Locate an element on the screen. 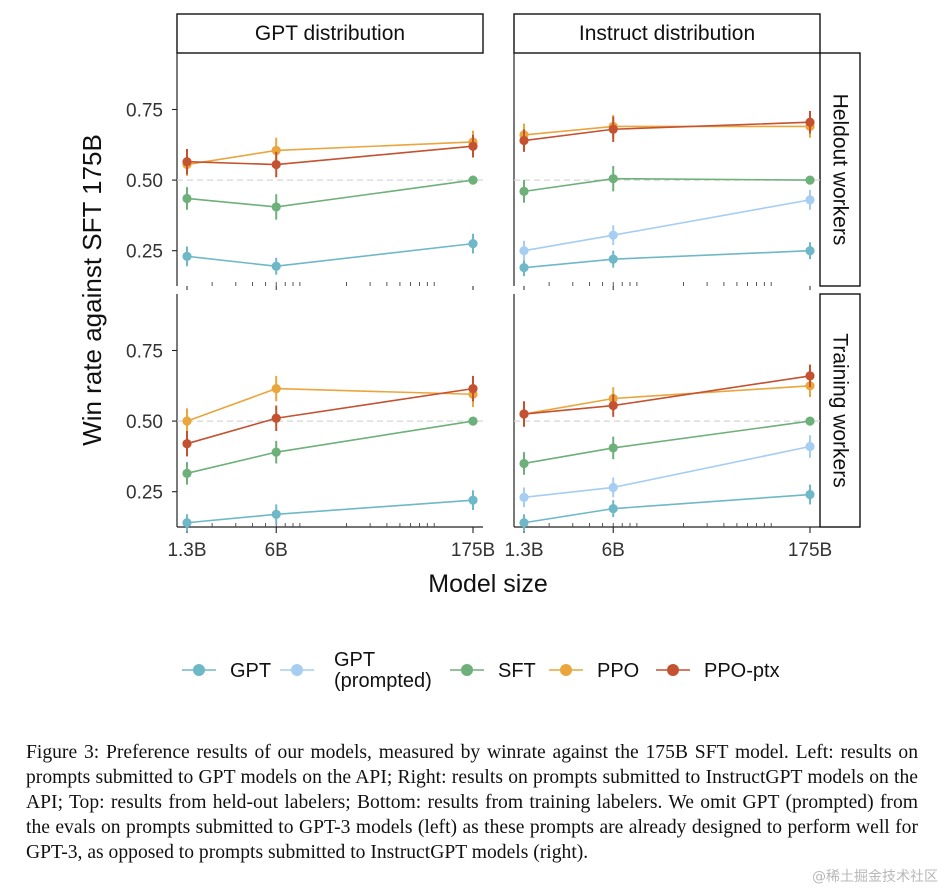 The height and width of the screenshot is (896, 946). row-header-label: Heldout workers is located at coordinates (840, 170).